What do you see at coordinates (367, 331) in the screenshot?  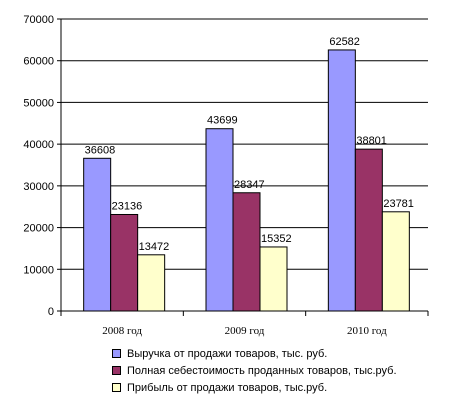 I see `x-tick-label: 2010 год` at bounding box center [367, 331].